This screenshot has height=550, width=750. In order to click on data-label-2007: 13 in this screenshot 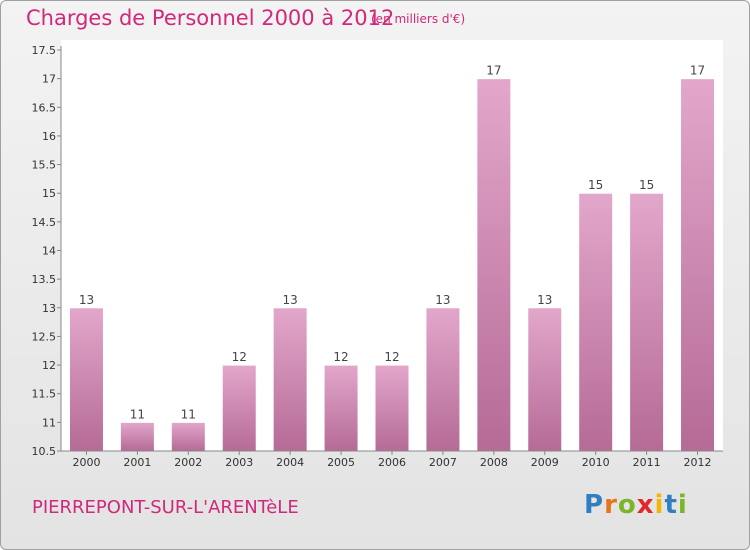, I will do `click(442, 300)`.